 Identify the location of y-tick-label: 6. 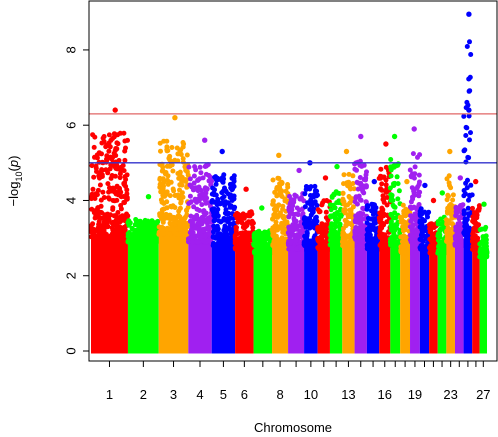
(71, 125).